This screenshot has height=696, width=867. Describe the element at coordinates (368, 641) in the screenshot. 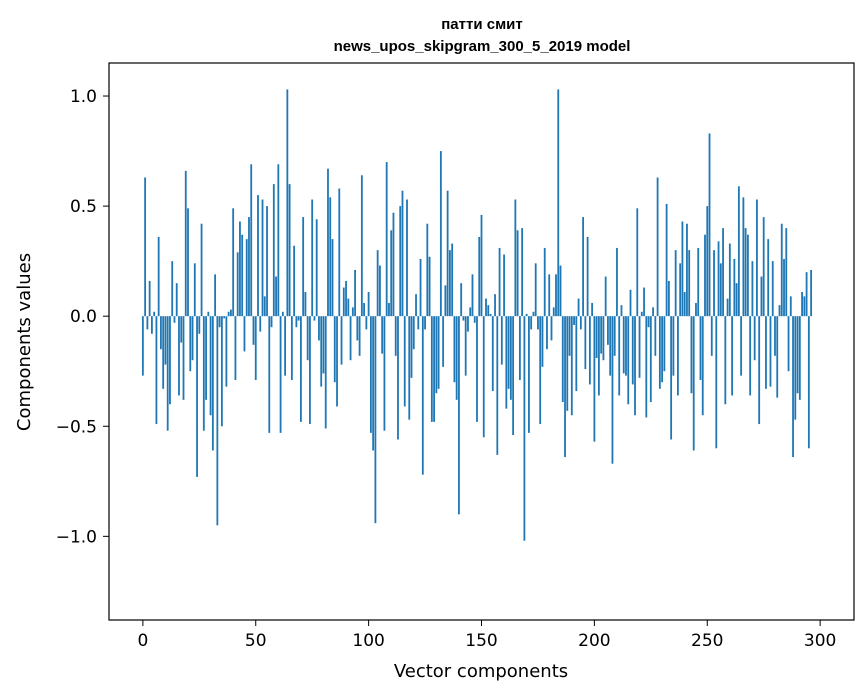

I see `x-tick-label: 100` at that location.